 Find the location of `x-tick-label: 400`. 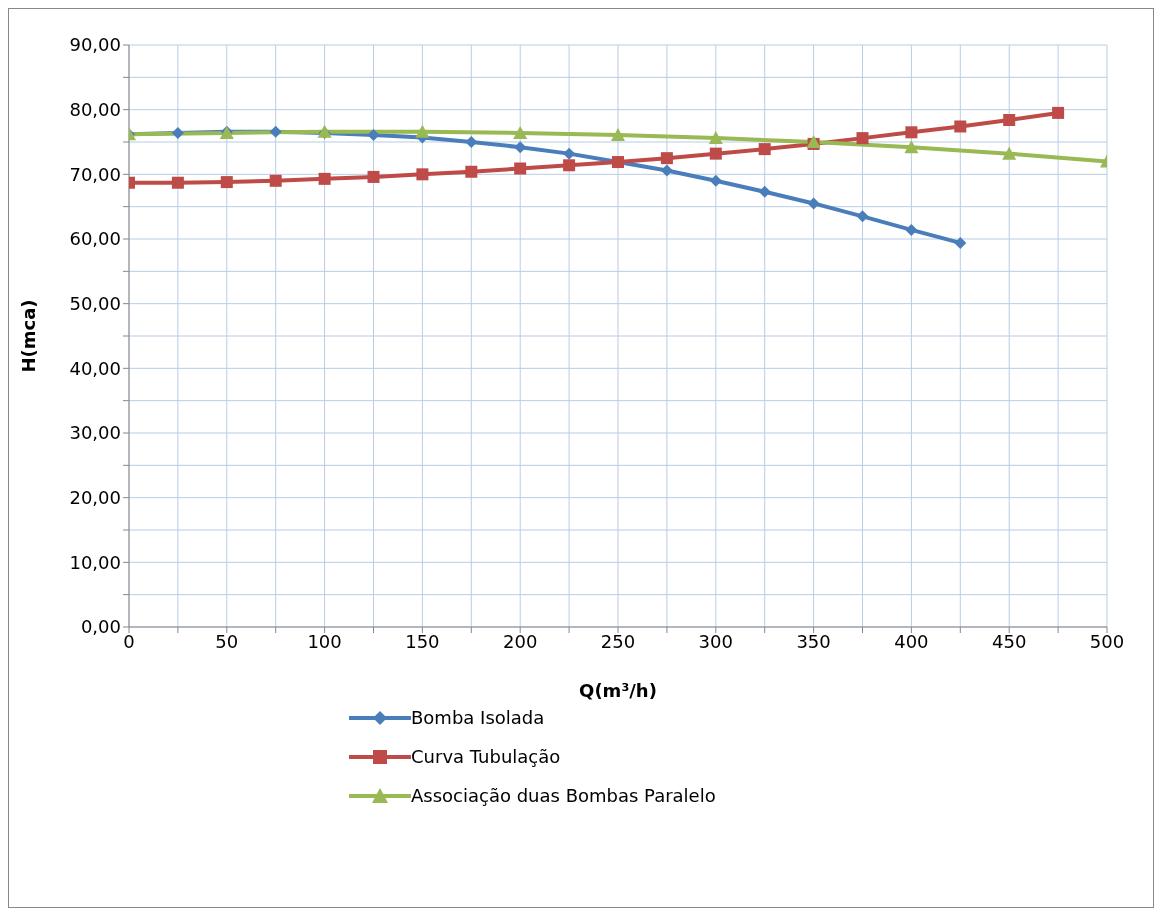

x-tick-label: 400 is located at coordinates (911, 641).